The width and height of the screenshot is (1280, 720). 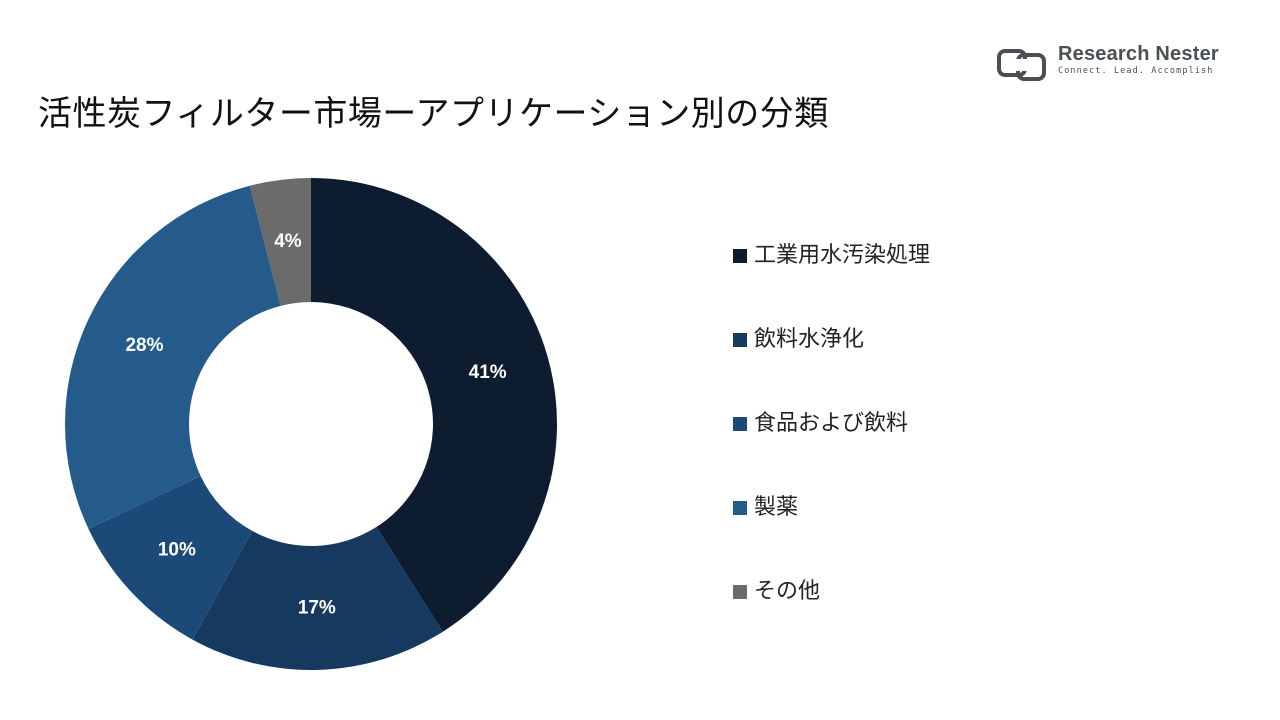 I want to click on legend-item-drinking-water: 飲料水浄化, so click(x=831, y=366).